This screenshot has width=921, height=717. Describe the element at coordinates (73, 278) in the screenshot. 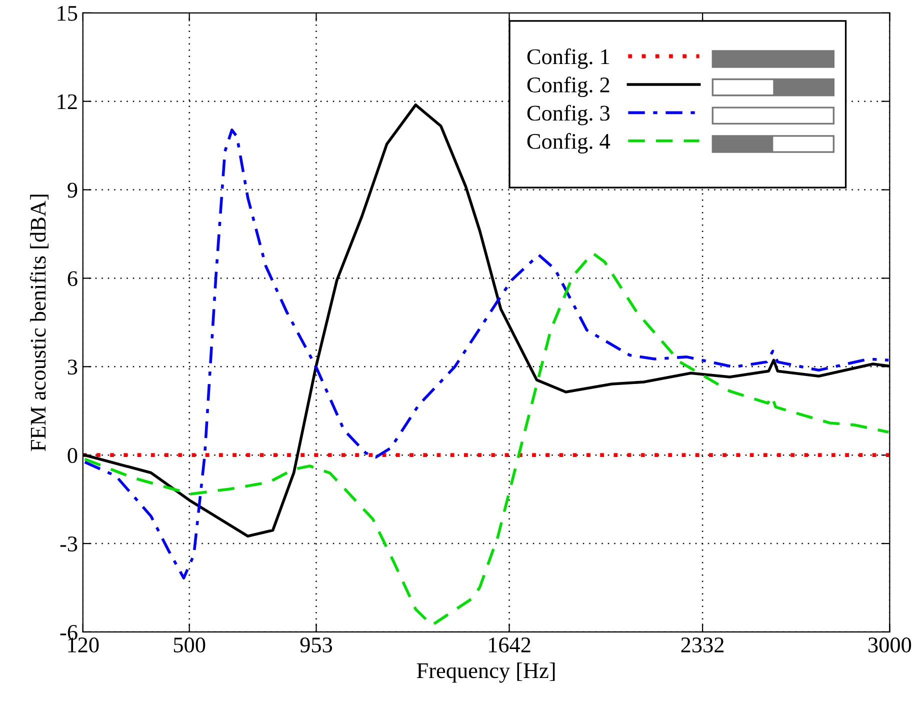

I see `y-tick-label: 6` at that location.